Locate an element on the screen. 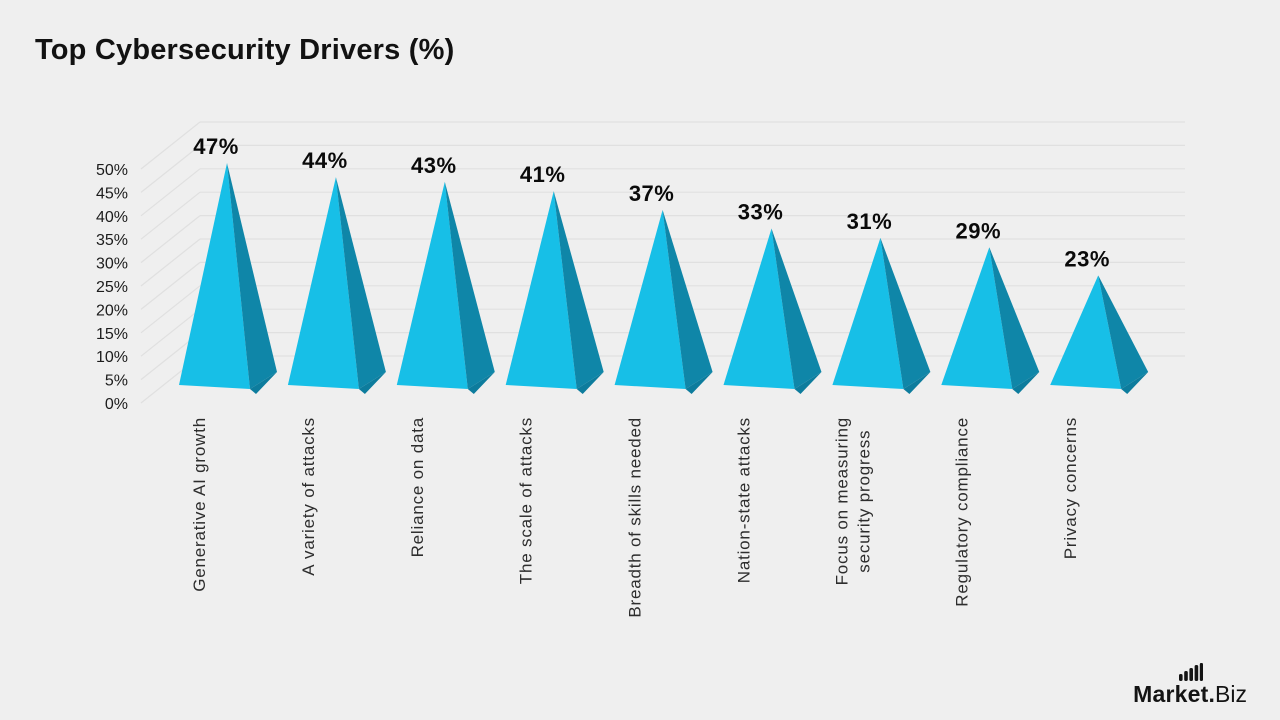 This screenshot has height=720, width=1280. y-axis-tick: 25% is located at coordinates (112, 287).